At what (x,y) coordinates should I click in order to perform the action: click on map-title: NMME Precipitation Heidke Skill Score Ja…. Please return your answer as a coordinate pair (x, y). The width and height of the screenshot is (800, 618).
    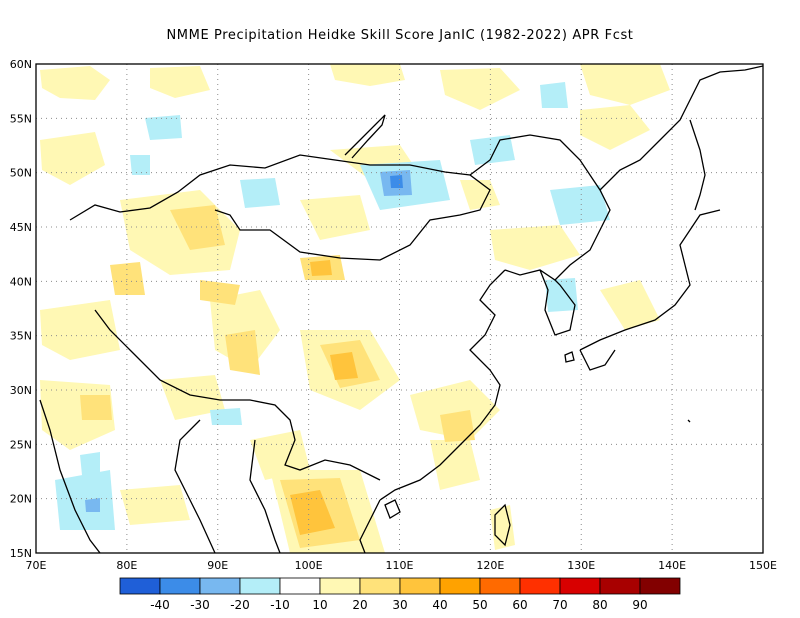
    Looking at the image, I should click on (400, 35).